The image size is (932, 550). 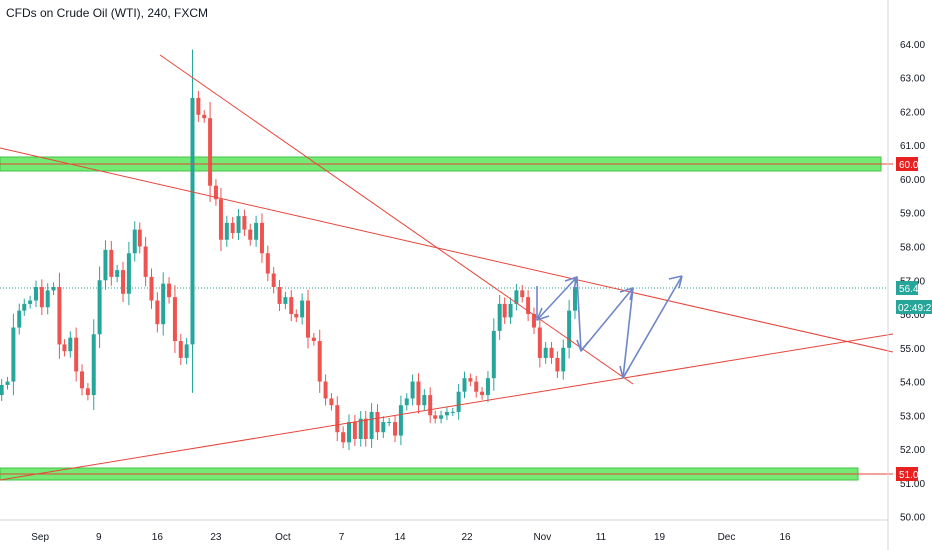 What do you see at coordinates (660, 537) in the screenshot?
I see `x-tick-label: 19` at bounding box center [660, 537].